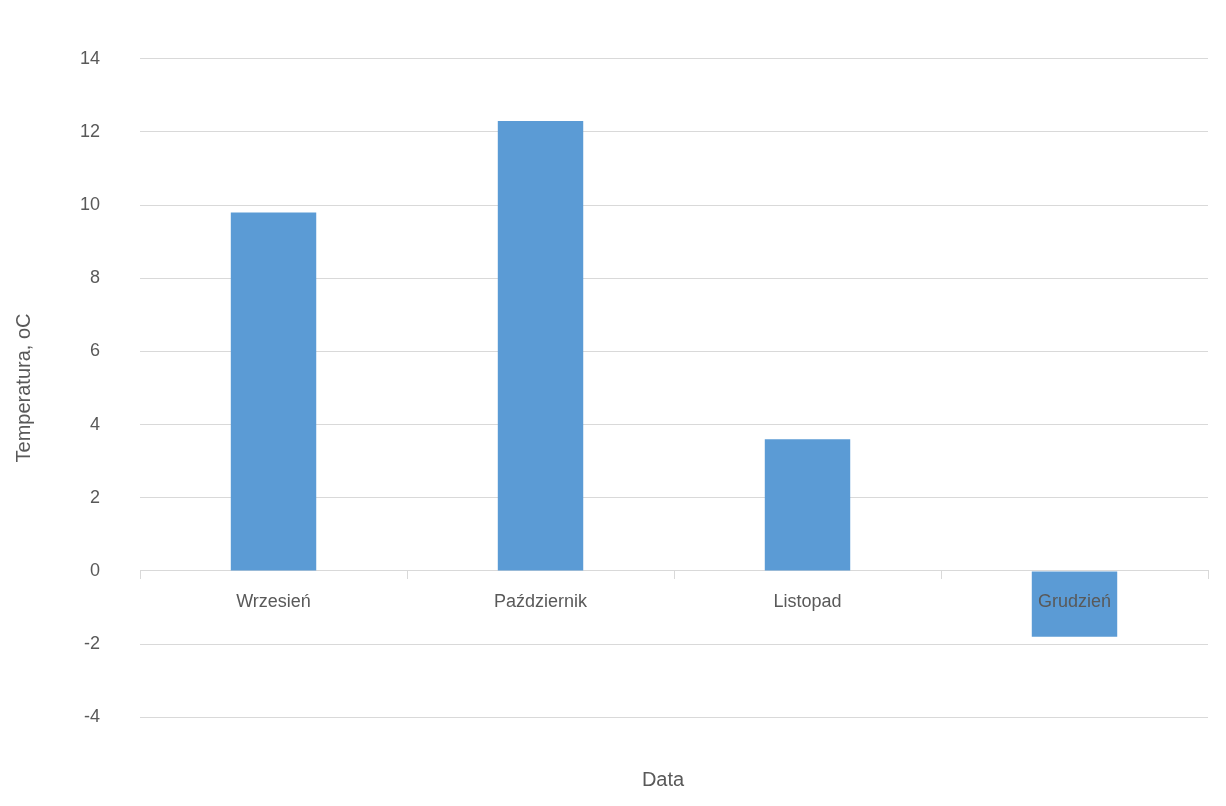 The width and height of the screenshot is (1226, 806). What do you see at coordinates (95, 277) in the screenshot?
I see `y-tick-label: 8` at bounding box center [95, 277].